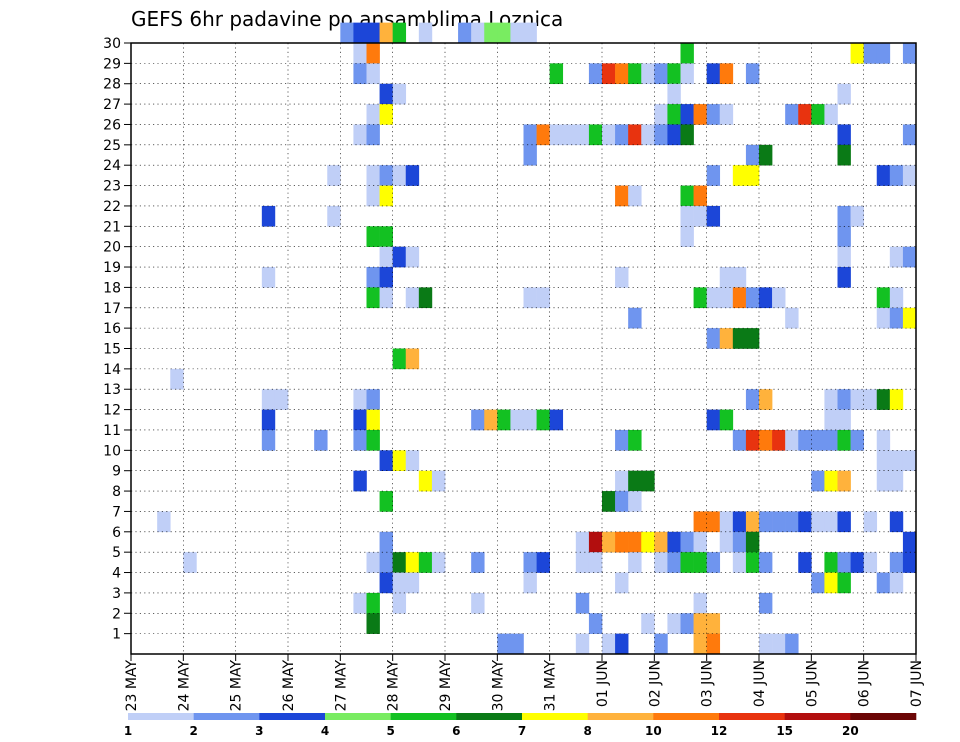  What do you see at coordinates (522, 731) in the screenshot?
I see `legend-label: 7` at bounding box center [522, 731].